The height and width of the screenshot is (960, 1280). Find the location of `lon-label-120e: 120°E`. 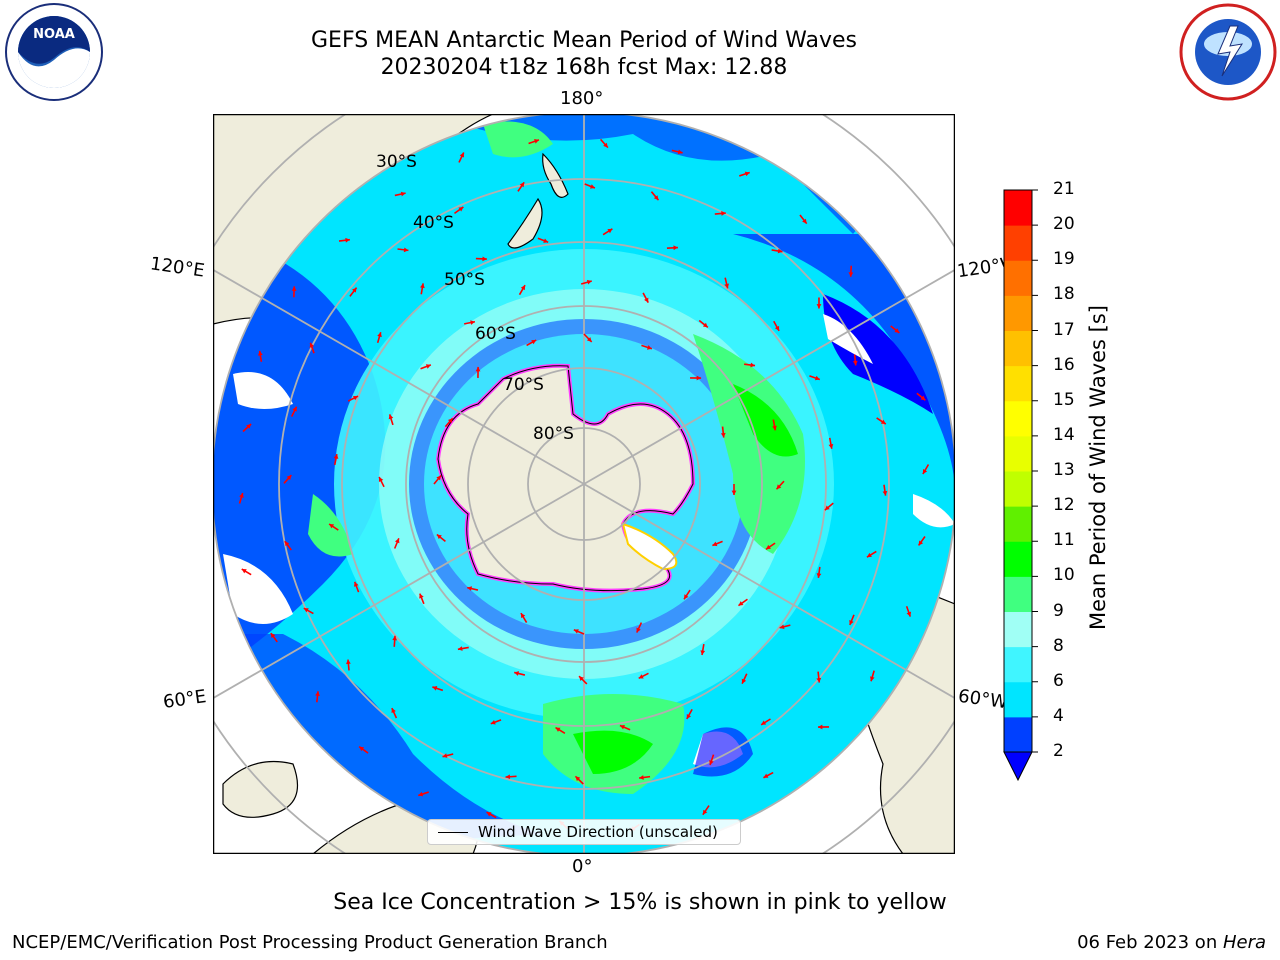

lon-label-120e: 120°E is located at coordinates (177, 267).